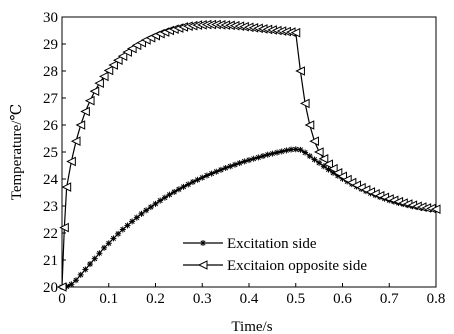  I want to click on y-tick-label: 28, so click(50, 72).